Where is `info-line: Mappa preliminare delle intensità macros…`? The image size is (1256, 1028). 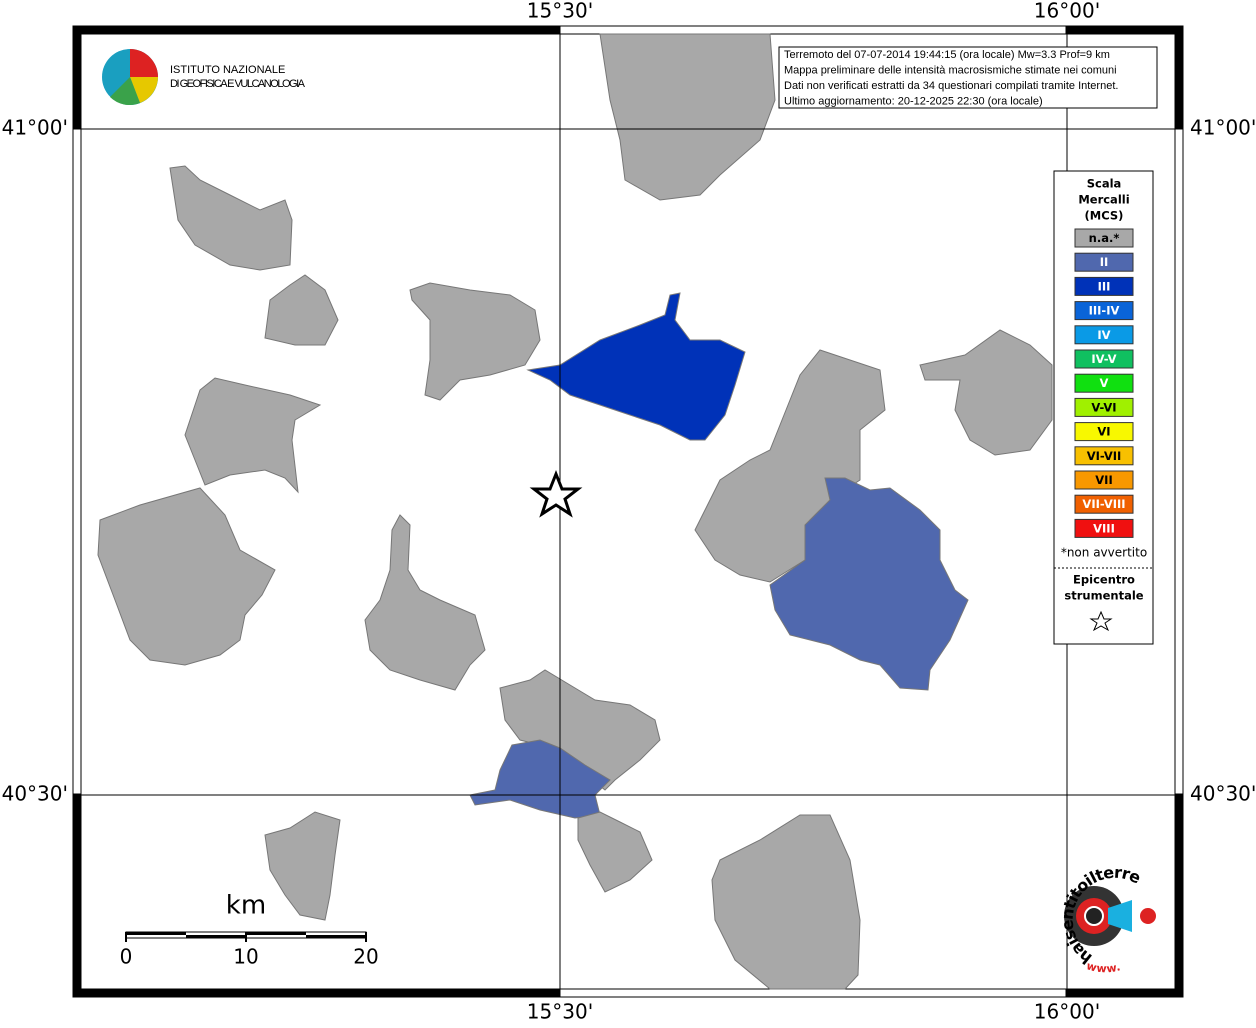 info-line: Mappa preliminare delle intensità macros… is located at coordinates (950, 70).